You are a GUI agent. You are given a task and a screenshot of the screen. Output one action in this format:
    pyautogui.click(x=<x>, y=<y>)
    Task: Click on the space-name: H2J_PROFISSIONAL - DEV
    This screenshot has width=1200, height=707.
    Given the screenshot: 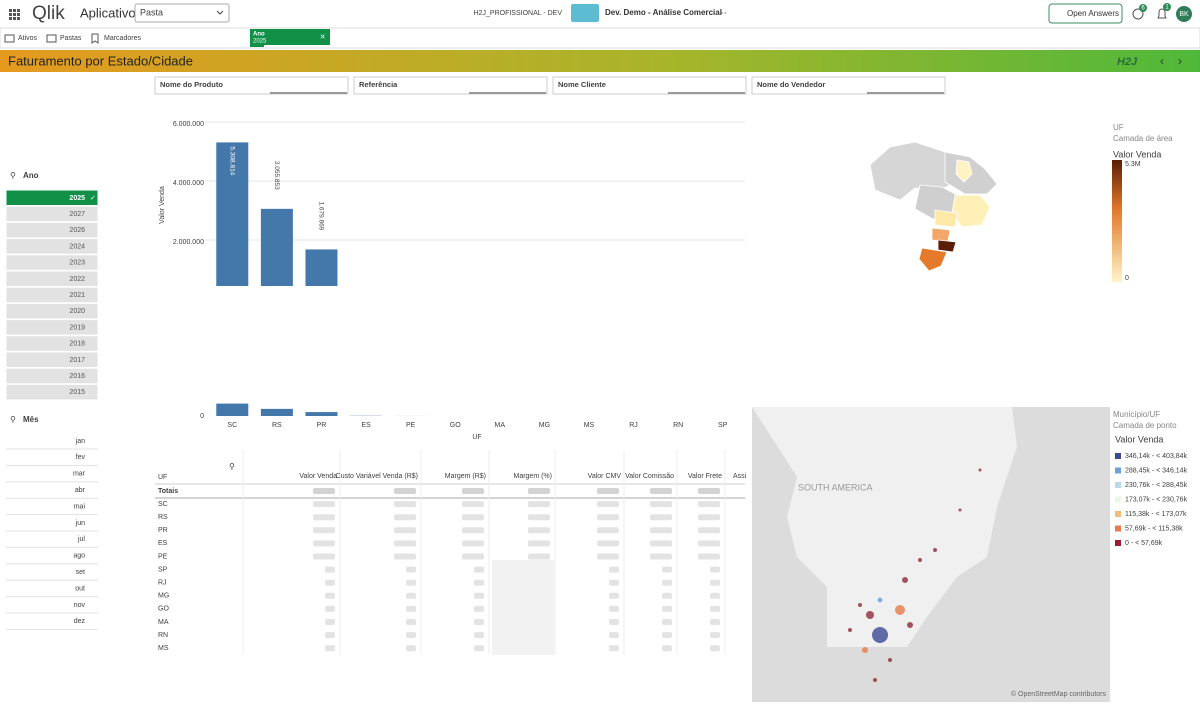 What is the action you would take?
    pyautogui.click(x=518, y=13)
    